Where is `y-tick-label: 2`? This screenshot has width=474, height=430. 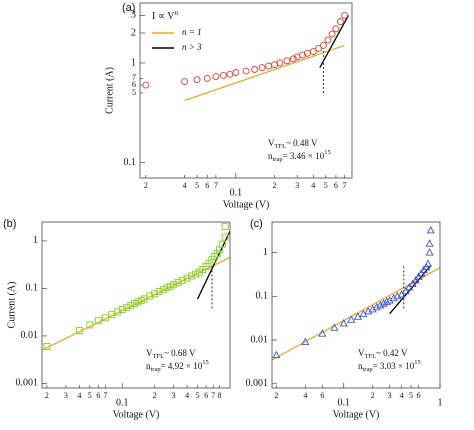 y-tick-label: 2 is located at coordinates (133, 32).